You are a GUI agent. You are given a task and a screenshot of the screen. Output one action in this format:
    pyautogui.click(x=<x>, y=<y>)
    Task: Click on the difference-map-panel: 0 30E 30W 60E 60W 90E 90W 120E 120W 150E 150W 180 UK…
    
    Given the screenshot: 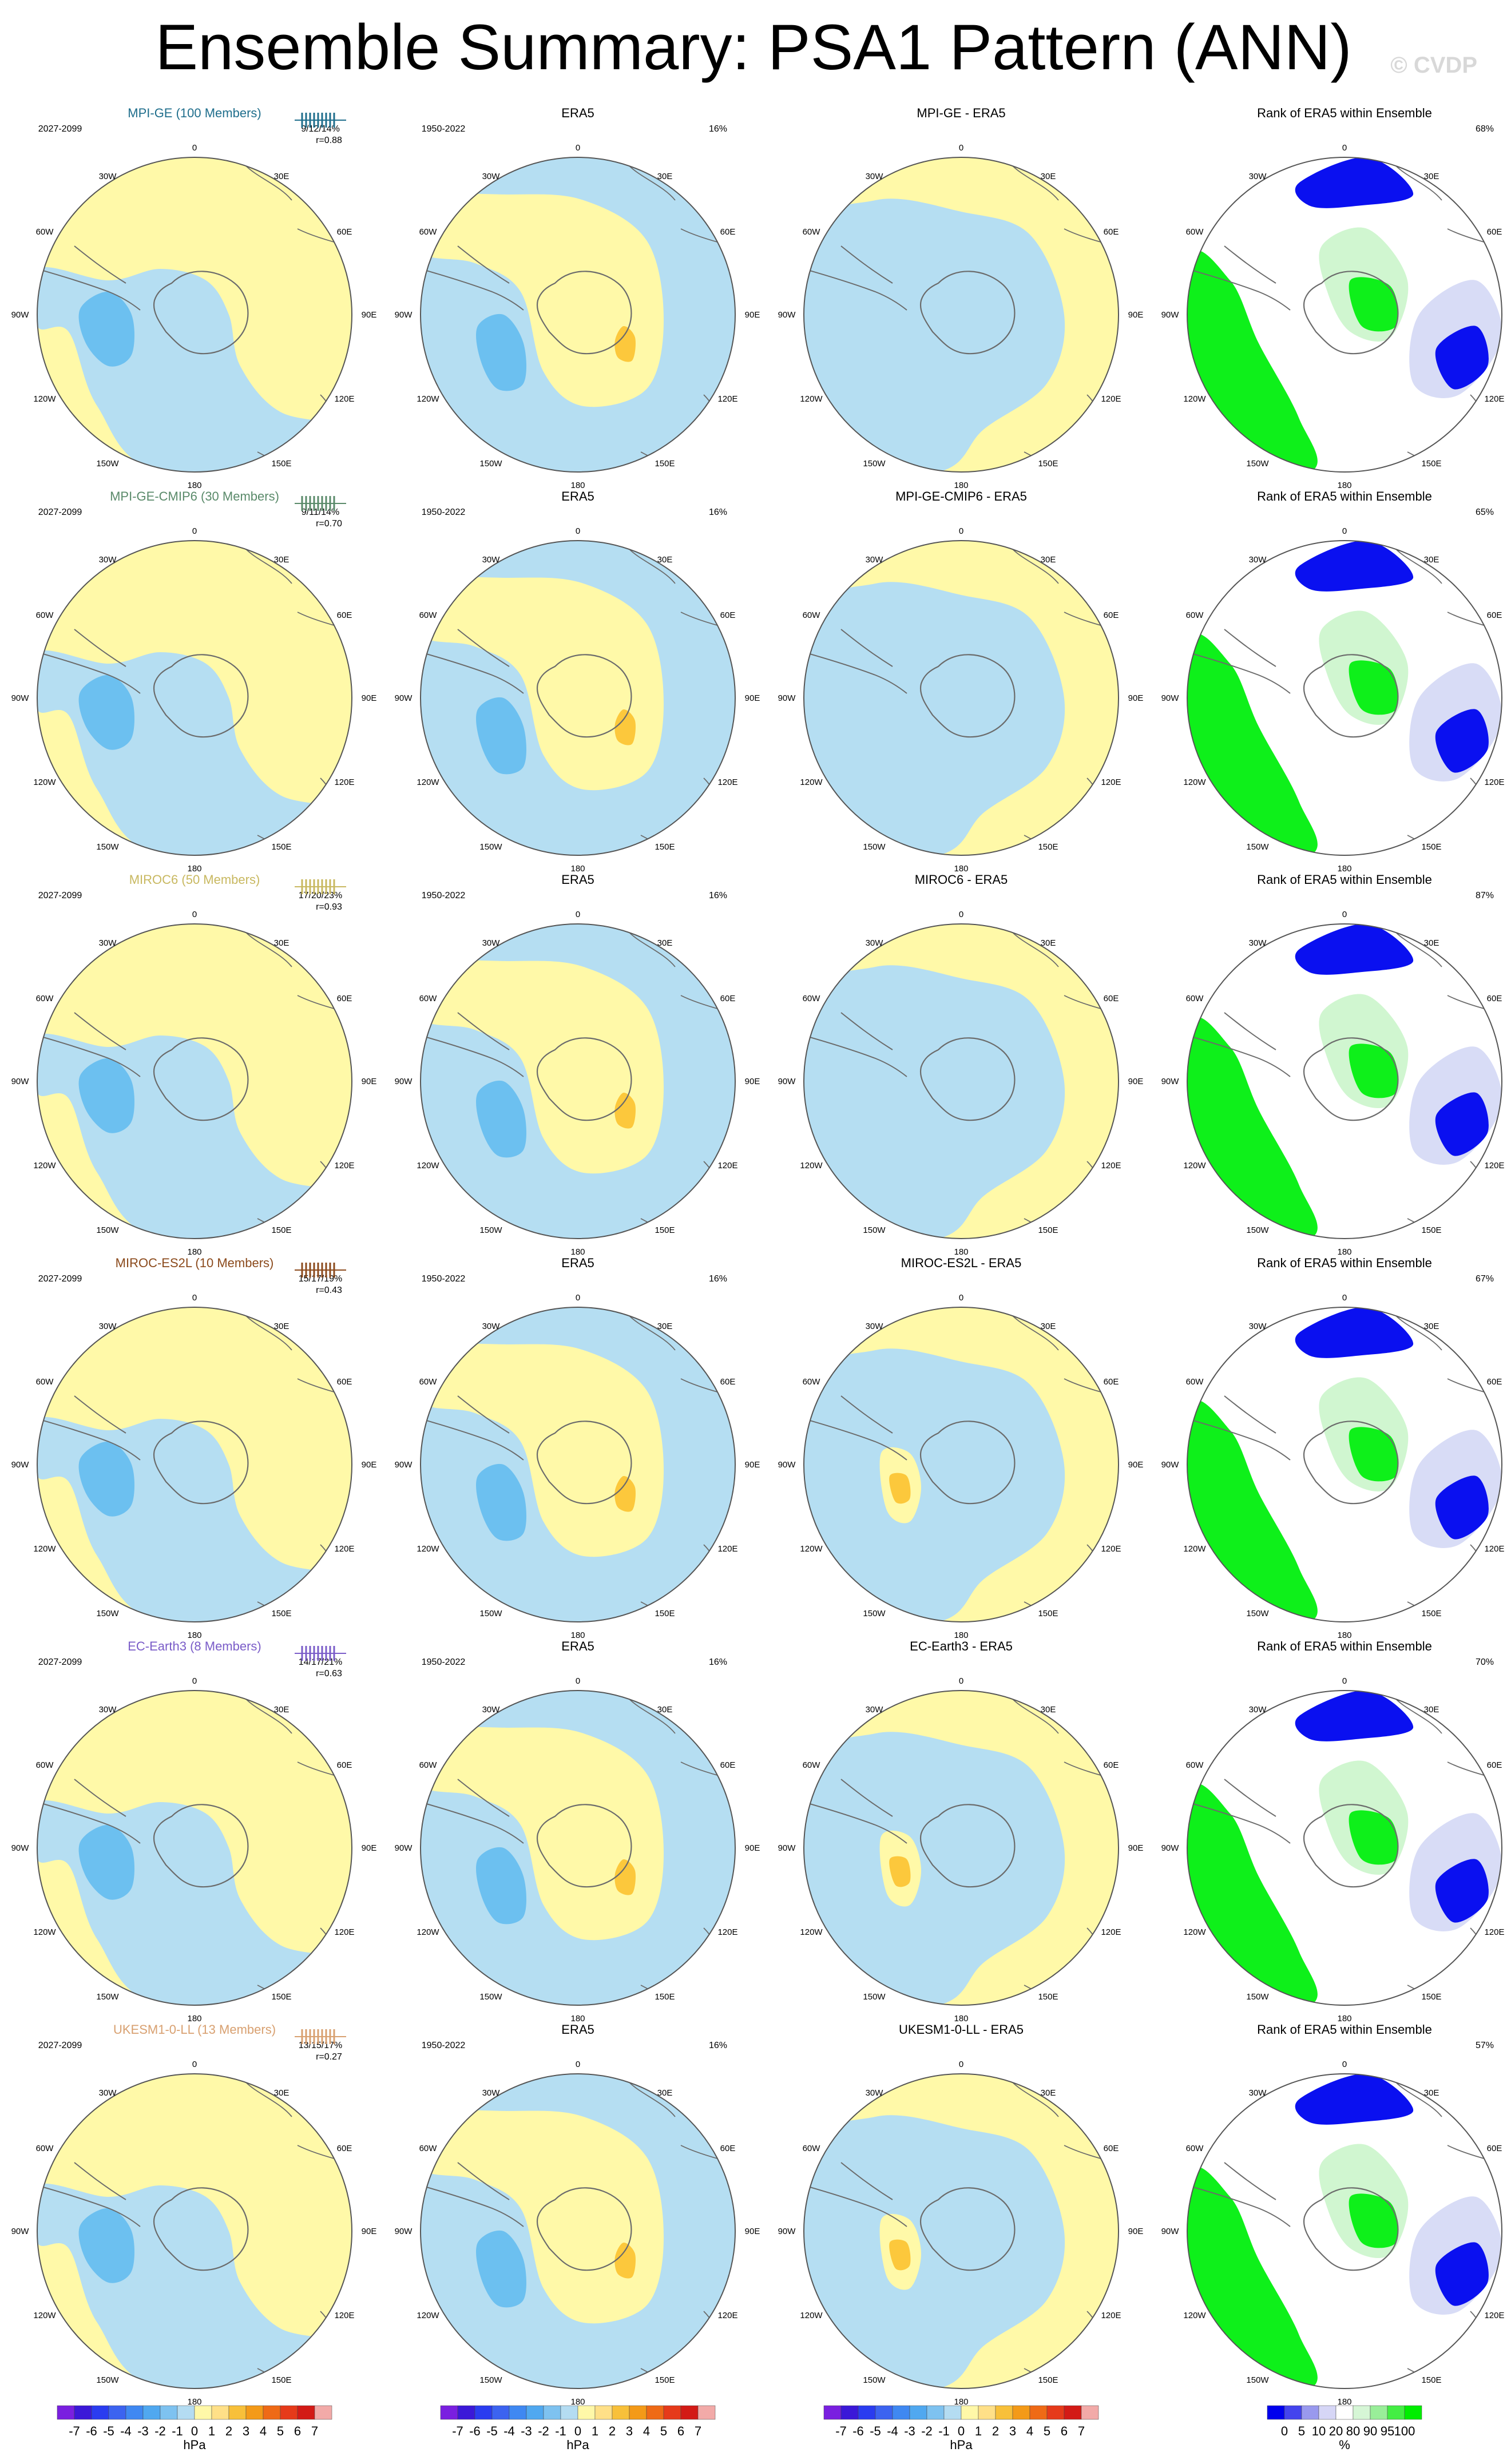 What is the action you would take?
    pyautogui.click(x=961, y=2214)
    